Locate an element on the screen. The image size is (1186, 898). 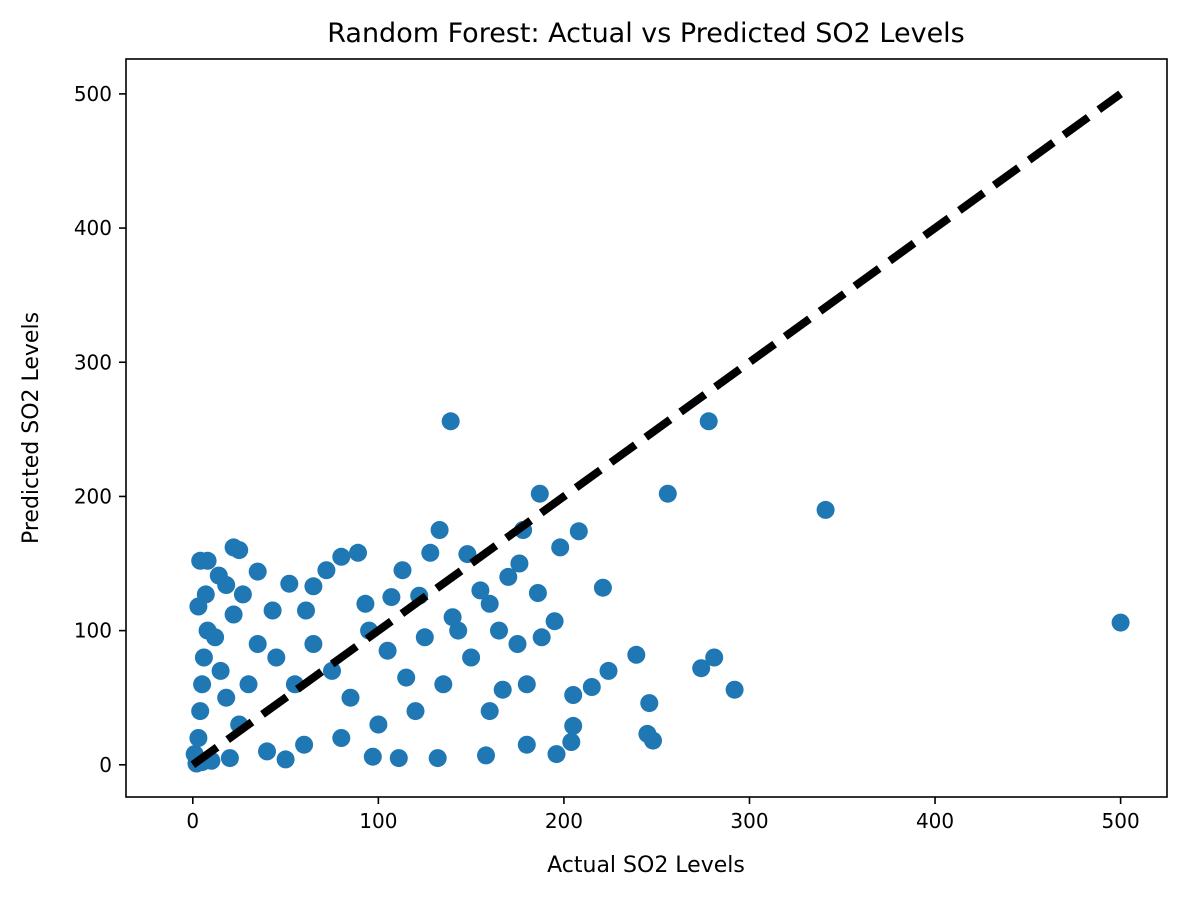
x-tick-label: 300 is located at coordinates (749, 821).